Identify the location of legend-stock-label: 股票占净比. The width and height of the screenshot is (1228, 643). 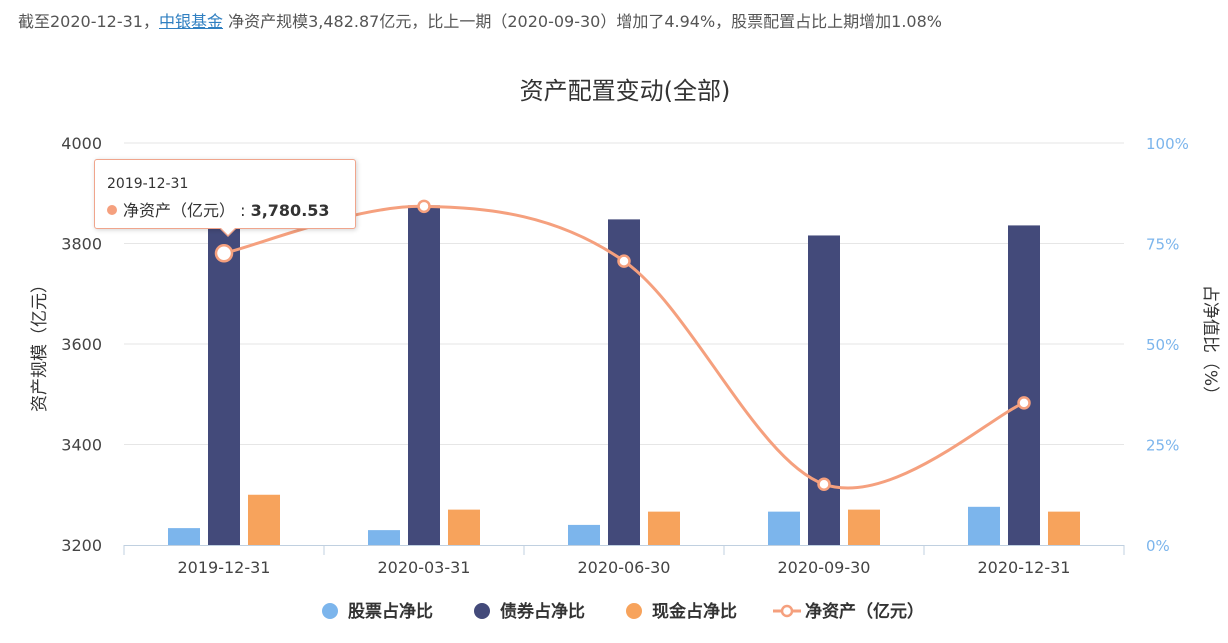
(390, 611).